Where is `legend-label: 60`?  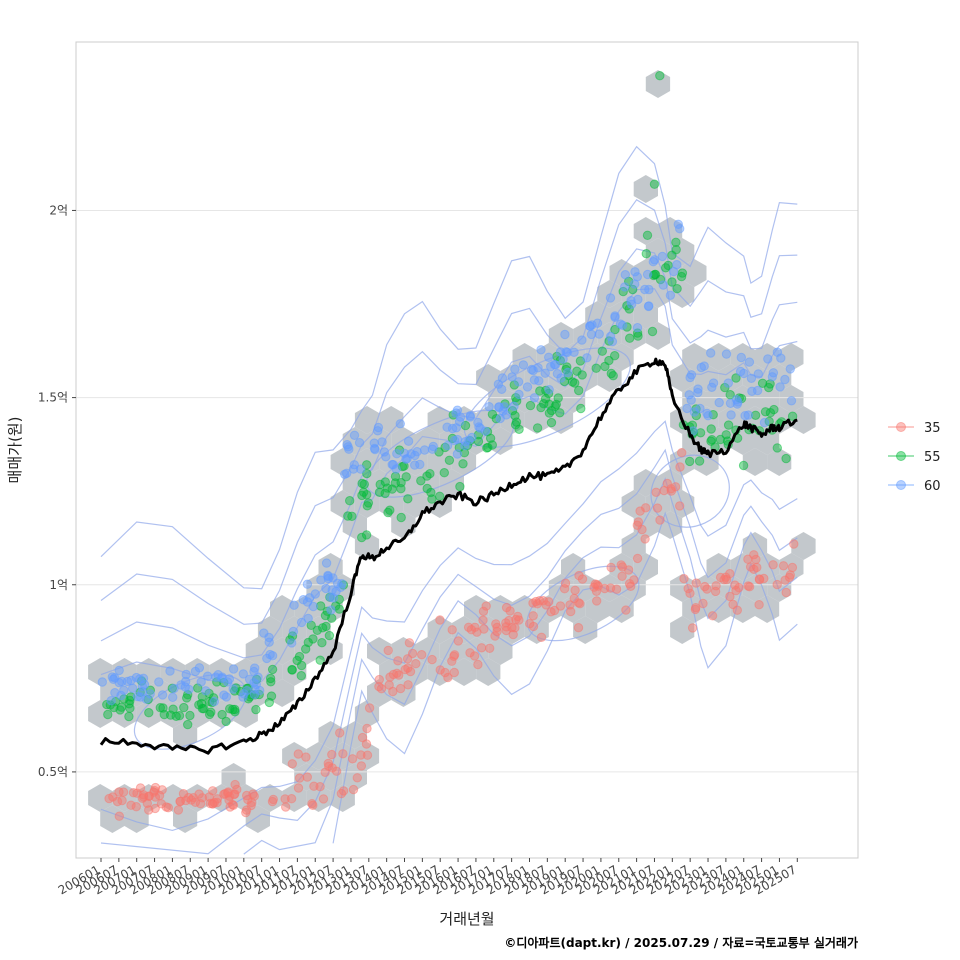 legend-label: 60 is located at coordinates (932, 486).